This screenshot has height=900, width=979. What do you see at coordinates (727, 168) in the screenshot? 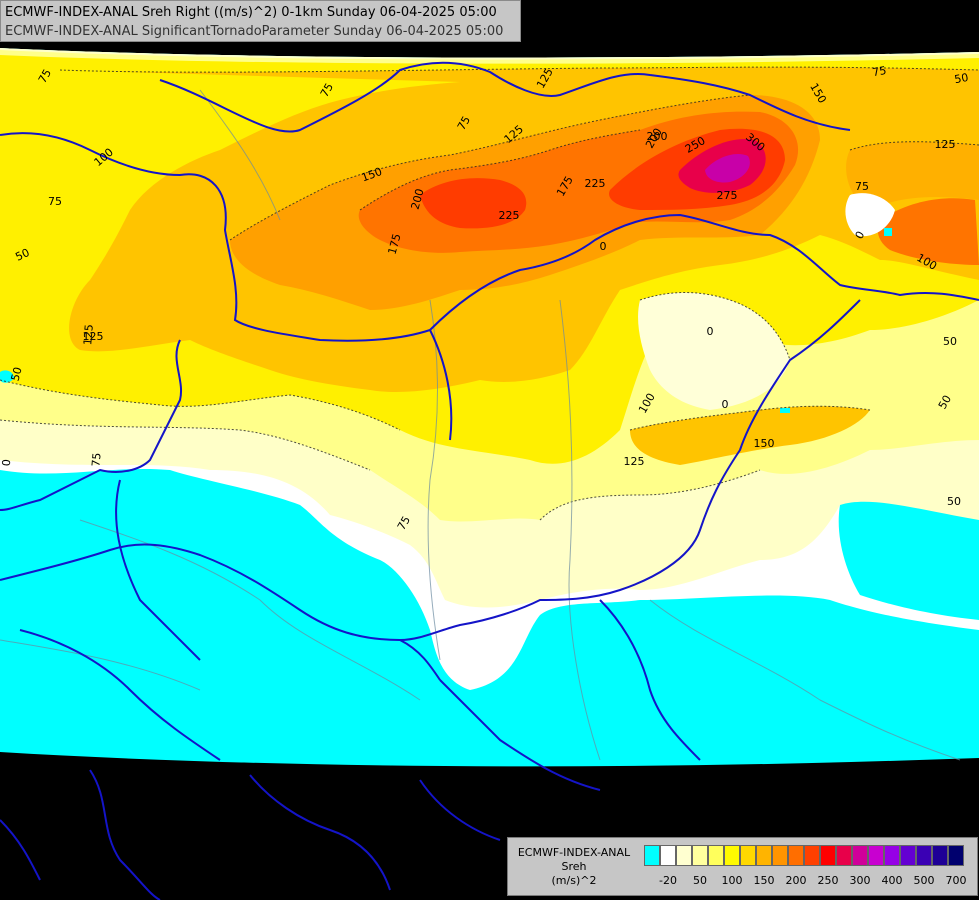
I see `field-peak` at bounding box center [727, 168].